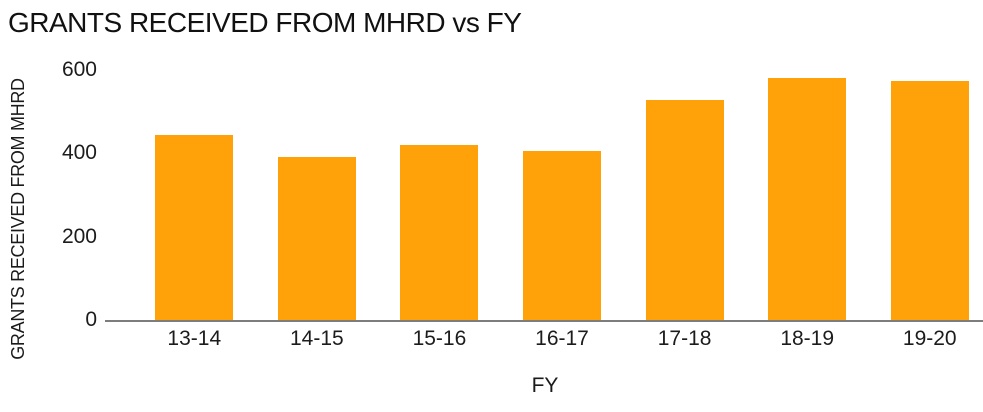  I want to click on x-tick-label: 15-16, so click(439, 338).